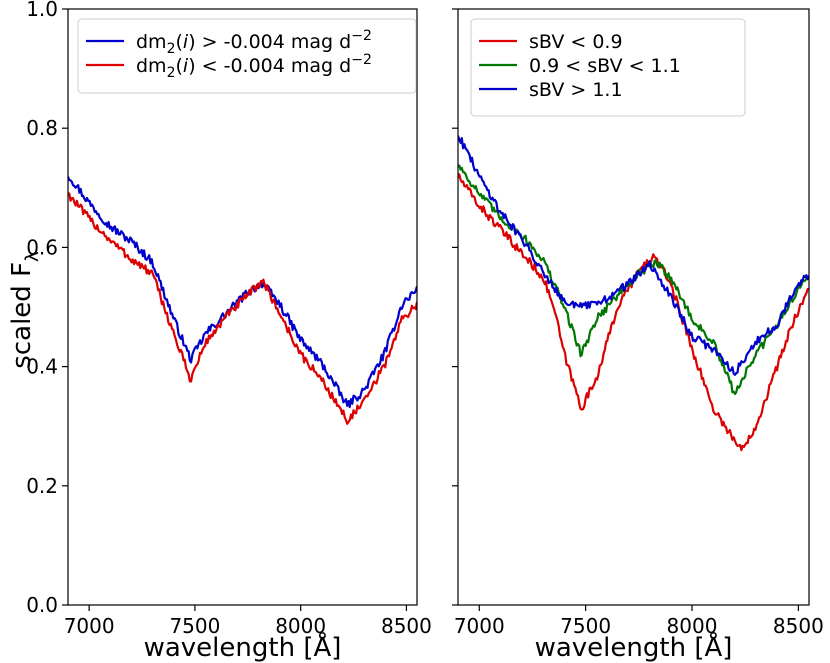  Describe the element at coordinates (32, 256) in the screenshot. I see `y-axis-label-subscript: λ` at that location.